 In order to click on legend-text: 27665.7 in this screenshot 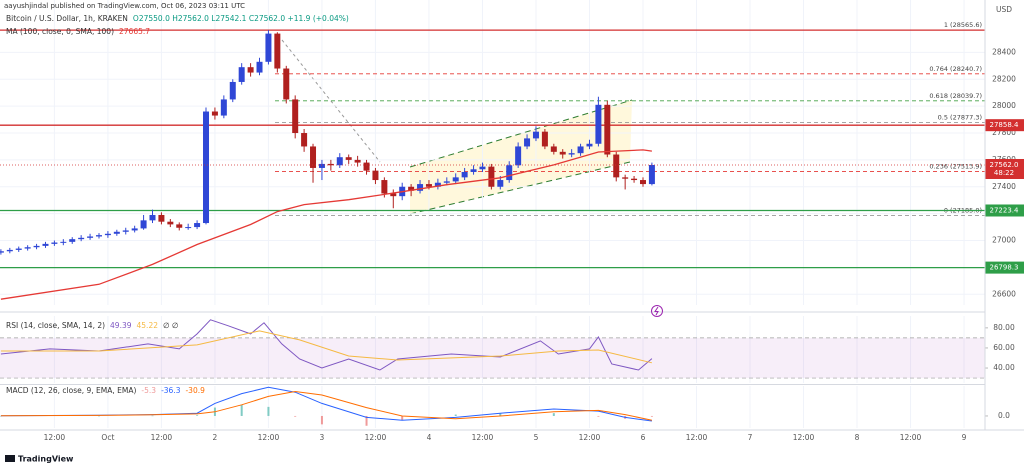, I will do `click(134, 31)`.